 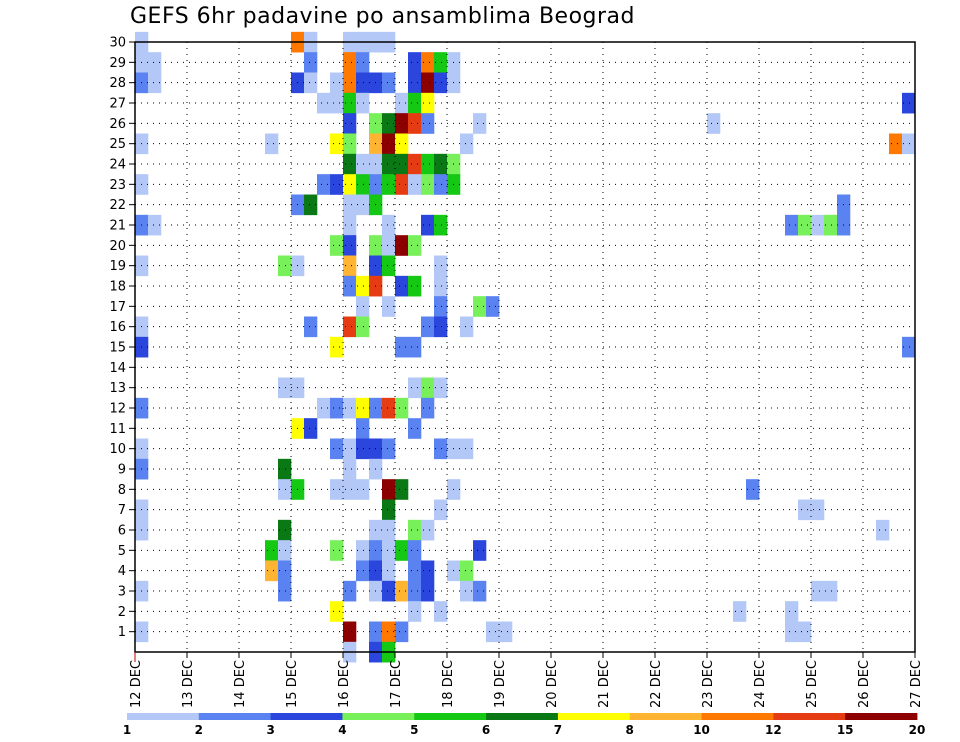 What do you see at coordinates (292, 684) in the screenshot?
I see `x-tick-label: 15 DEC` at bounding box center [292, 684].